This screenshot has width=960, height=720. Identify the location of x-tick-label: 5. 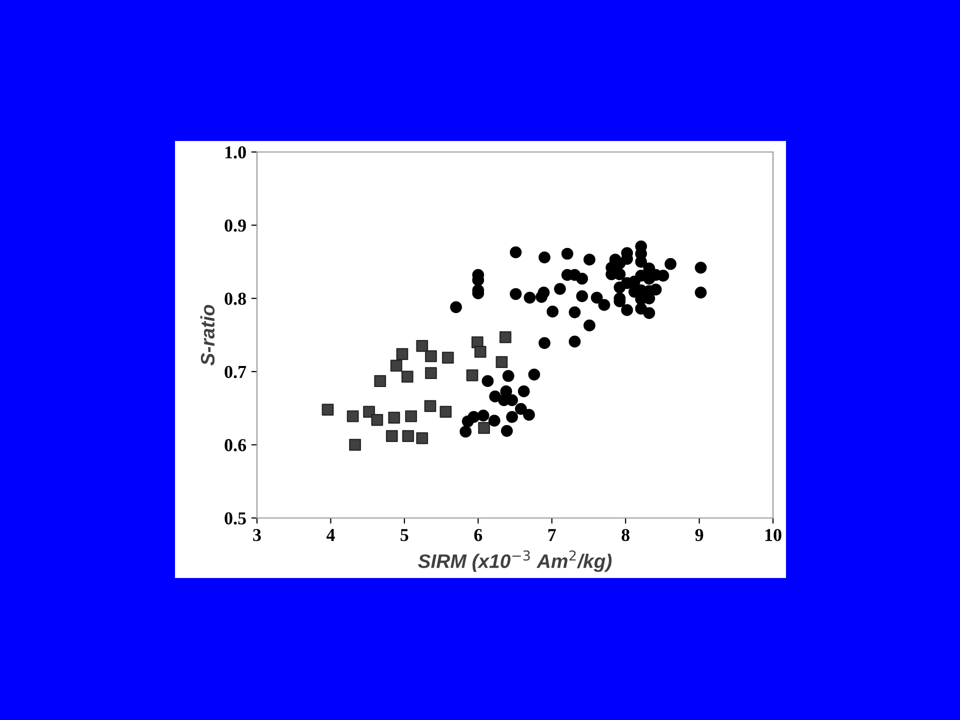
(404, 535).